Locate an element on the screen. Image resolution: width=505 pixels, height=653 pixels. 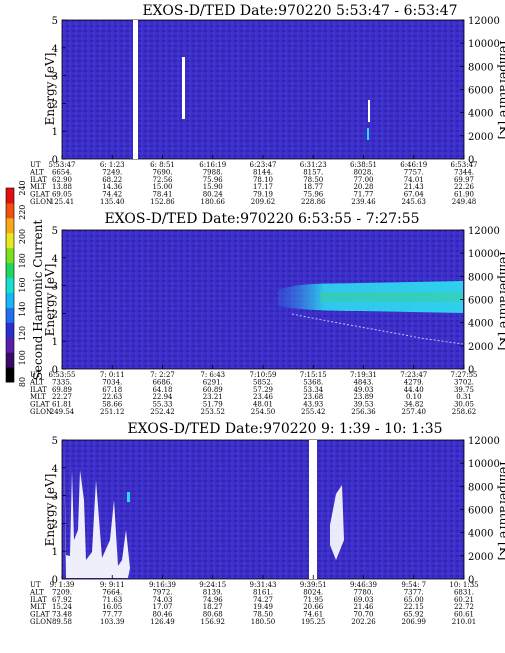
colorbar-tick-label: 240 is located at coordinates (22, 187).